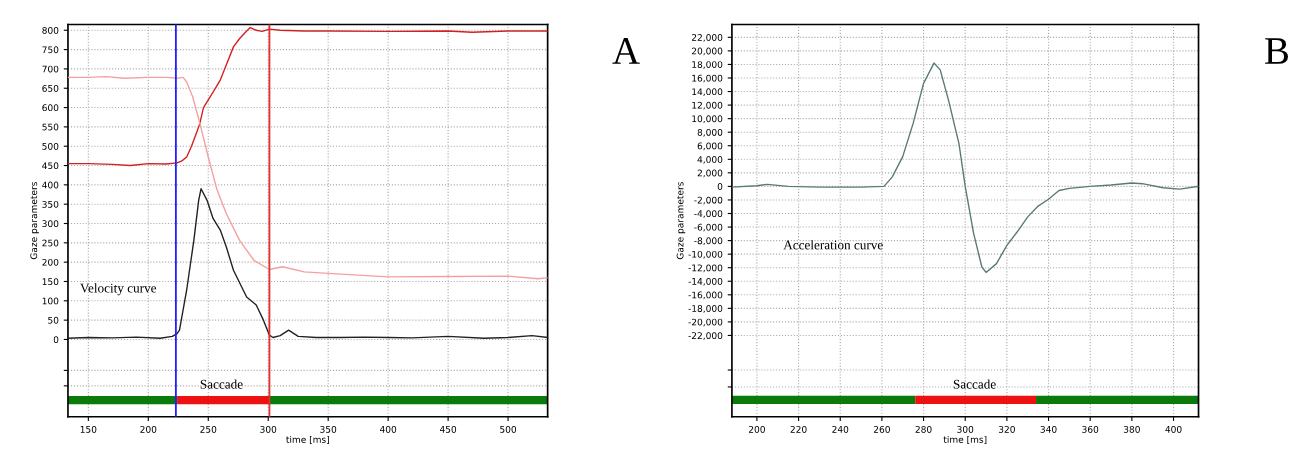 Image resolution: width=1307 pixels, height=453 pixels. I want to click on line-series, so click(307, 263).